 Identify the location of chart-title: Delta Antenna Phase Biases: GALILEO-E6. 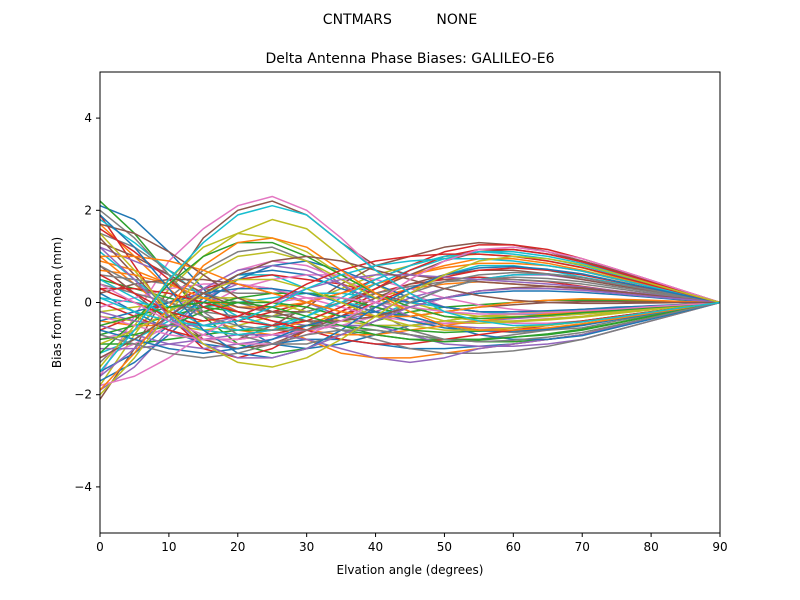
(409, 59).